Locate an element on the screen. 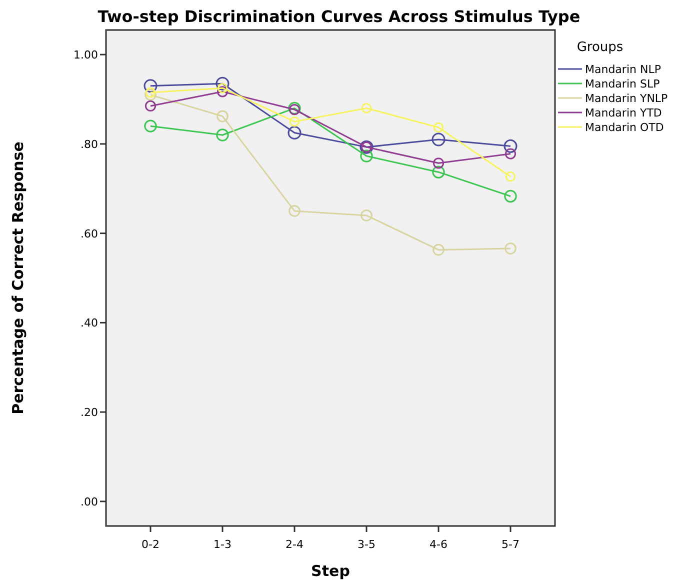 Image resolution: width=678 pixels, height=582 pixels. legend-label: Mandarin NLP is located at coordinates (623, 69).